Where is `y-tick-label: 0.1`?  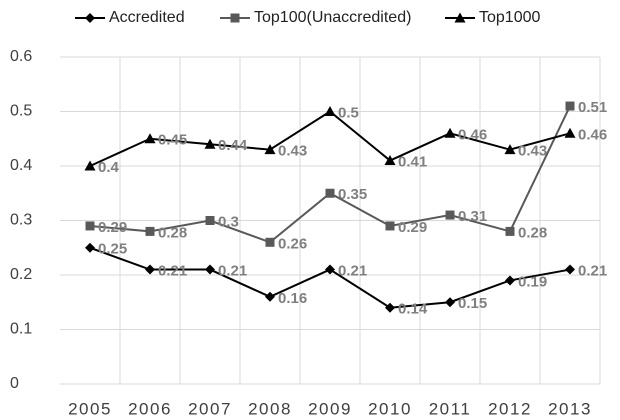
y-tick-label: 0.1 is located at coordinates (21, 329).